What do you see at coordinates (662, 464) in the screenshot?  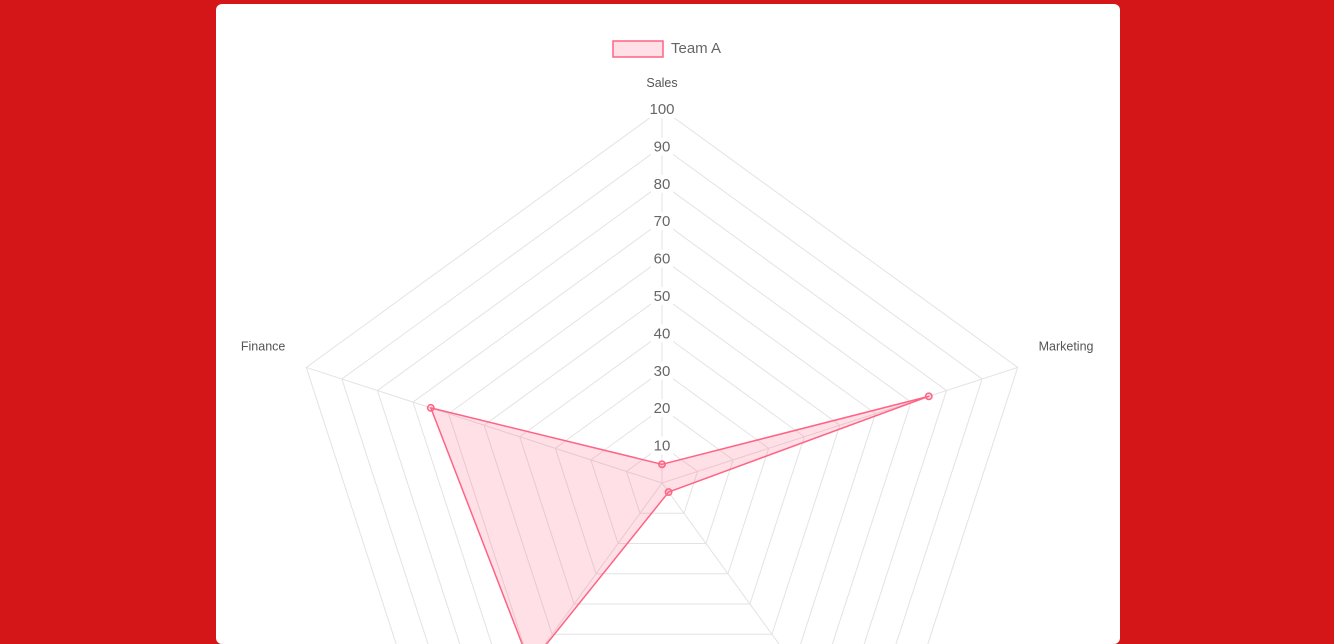 I see `data-point-sales` at bounding box center [662, 464].